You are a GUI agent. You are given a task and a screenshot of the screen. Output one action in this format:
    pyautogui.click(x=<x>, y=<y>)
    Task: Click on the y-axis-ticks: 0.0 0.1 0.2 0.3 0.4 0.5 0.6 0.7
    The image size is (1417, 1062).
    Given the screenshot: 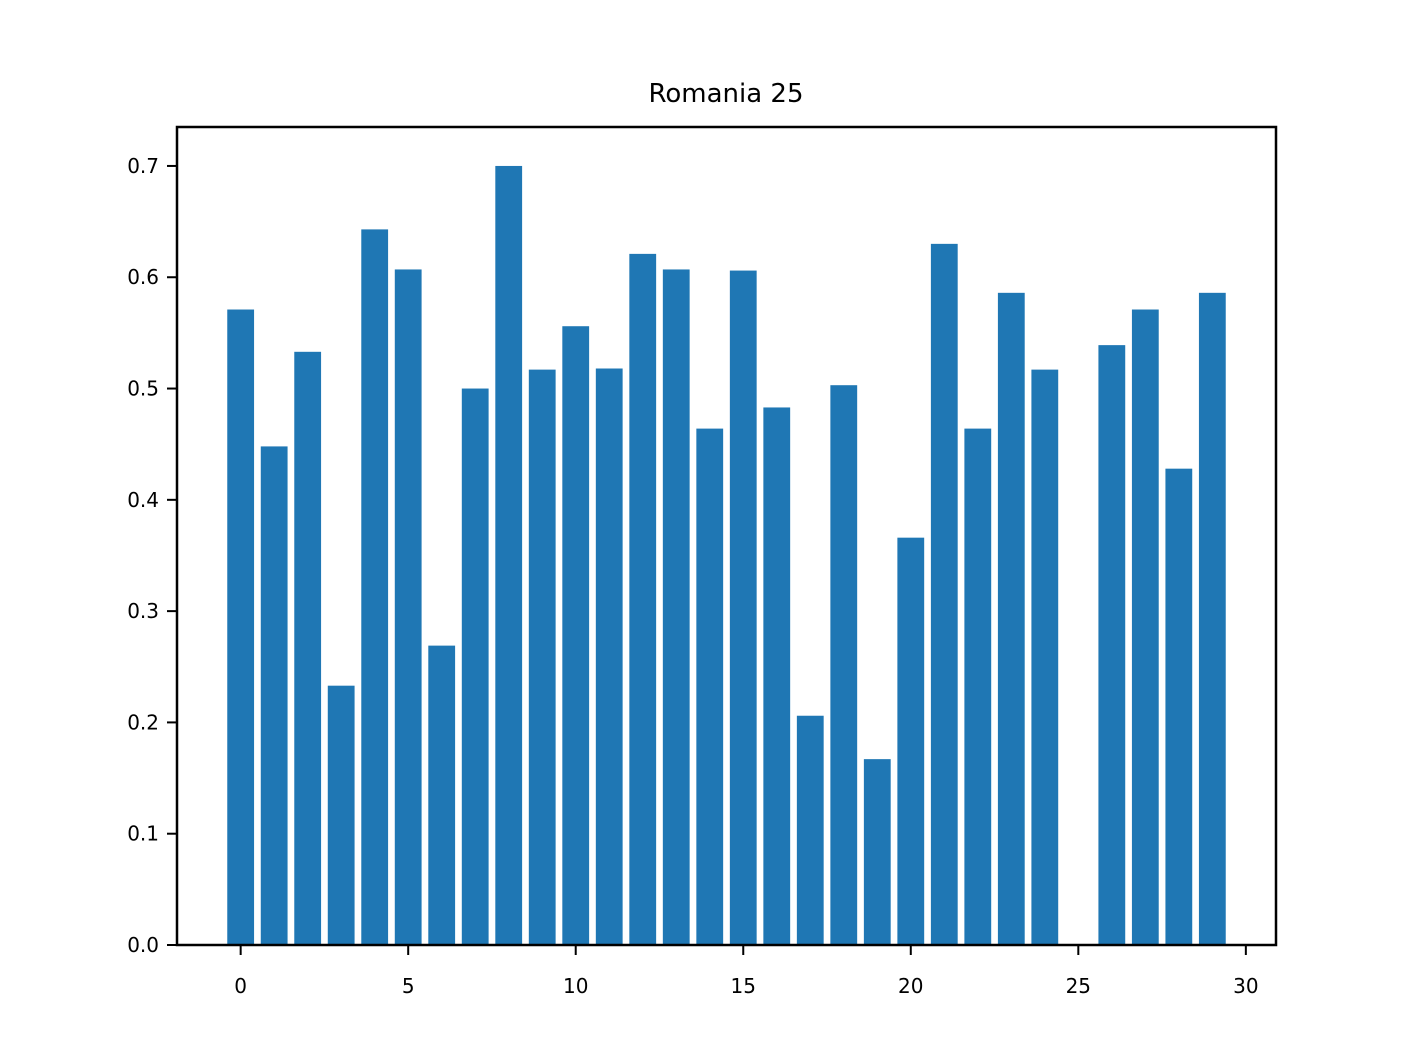 What is the action you would take?
    pyautogui.click(x=152, y=555)
    